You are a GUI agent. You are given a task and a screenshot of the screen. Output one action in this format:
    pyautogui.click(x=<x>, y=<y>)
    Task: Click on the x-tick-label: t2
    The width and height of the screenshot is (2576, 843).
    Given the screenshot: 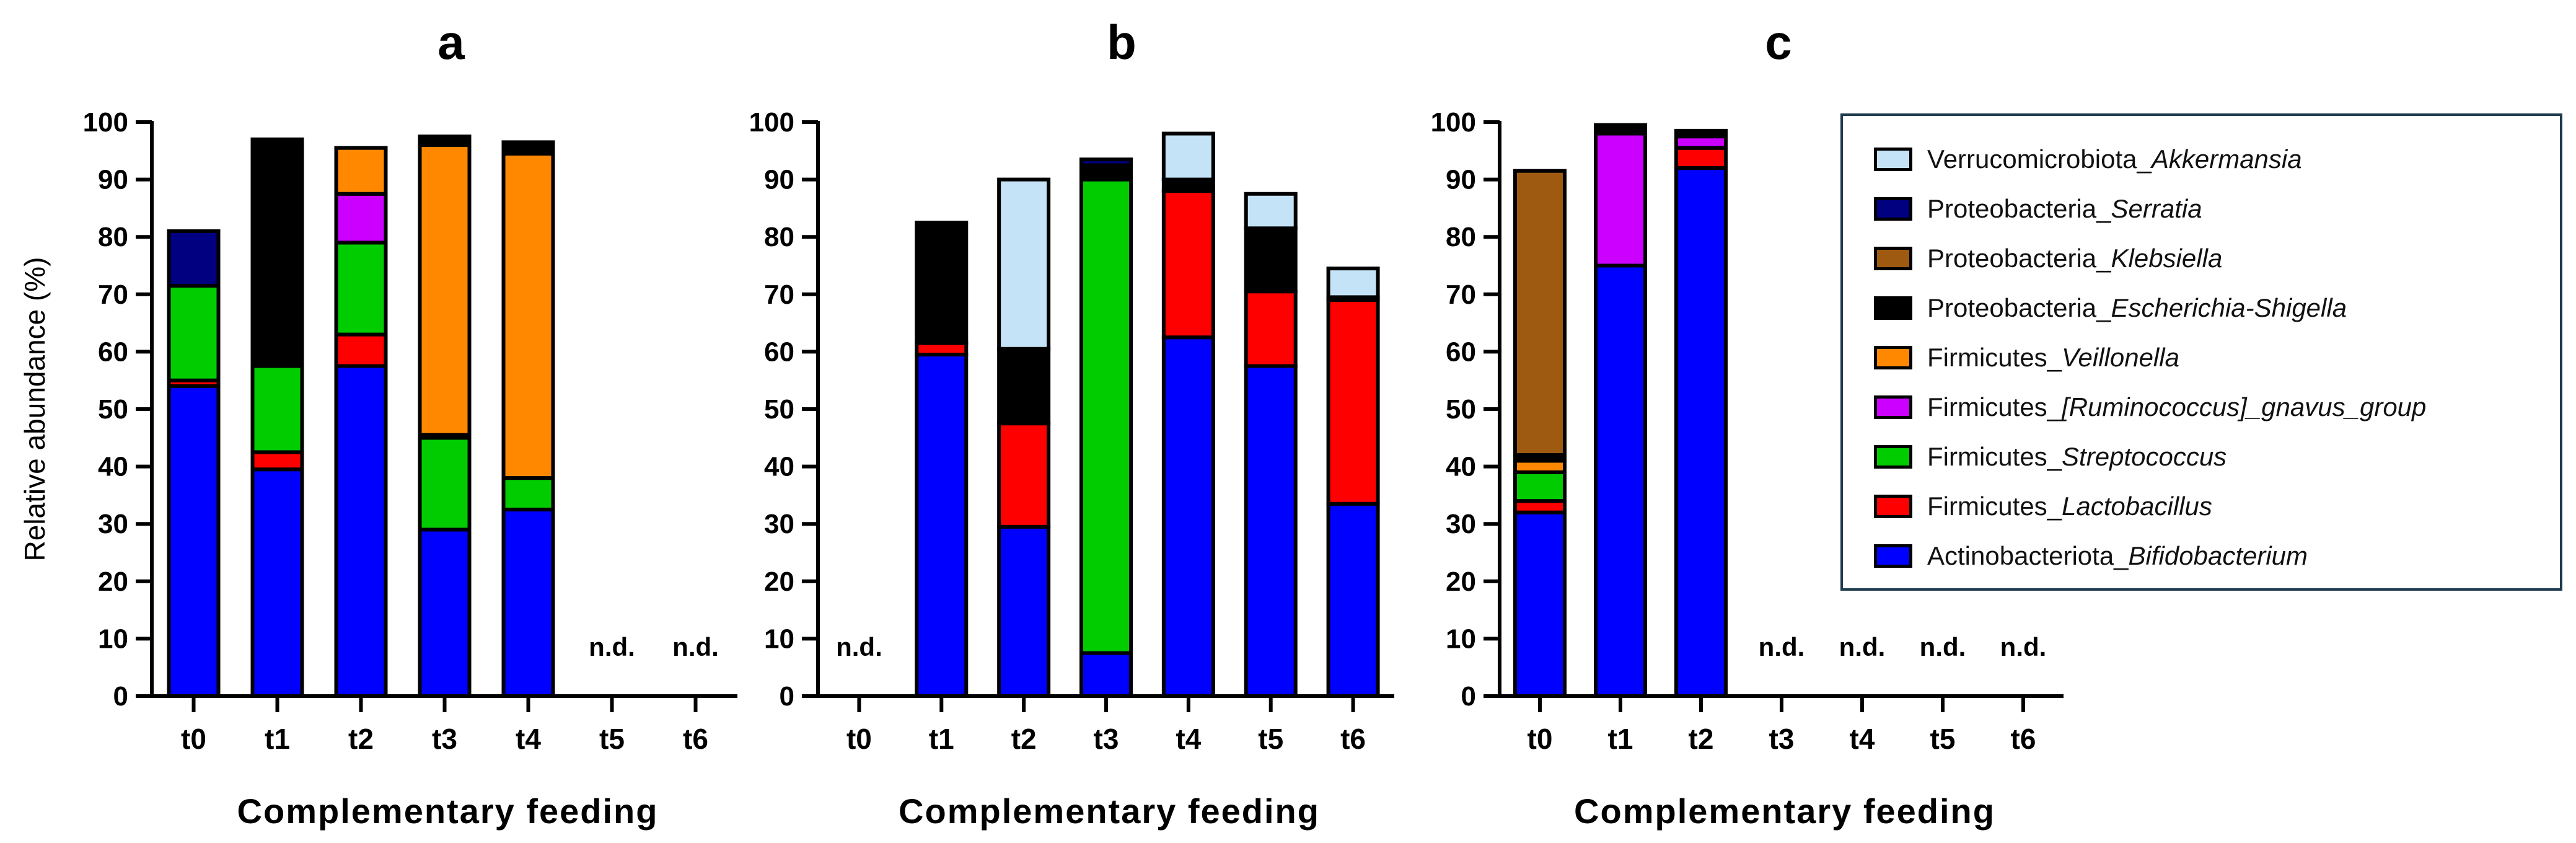 What is the action you would take?
    pyautogui.click(x=361, y=739)
    